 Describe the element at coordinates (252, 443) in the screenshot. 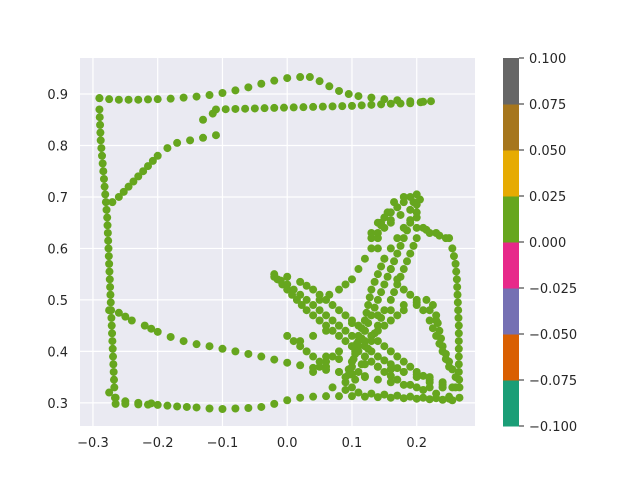

I see `x-axis-ticks: −0.3 −0.2 −0.1 0.0 0.1 0.2` at that location.